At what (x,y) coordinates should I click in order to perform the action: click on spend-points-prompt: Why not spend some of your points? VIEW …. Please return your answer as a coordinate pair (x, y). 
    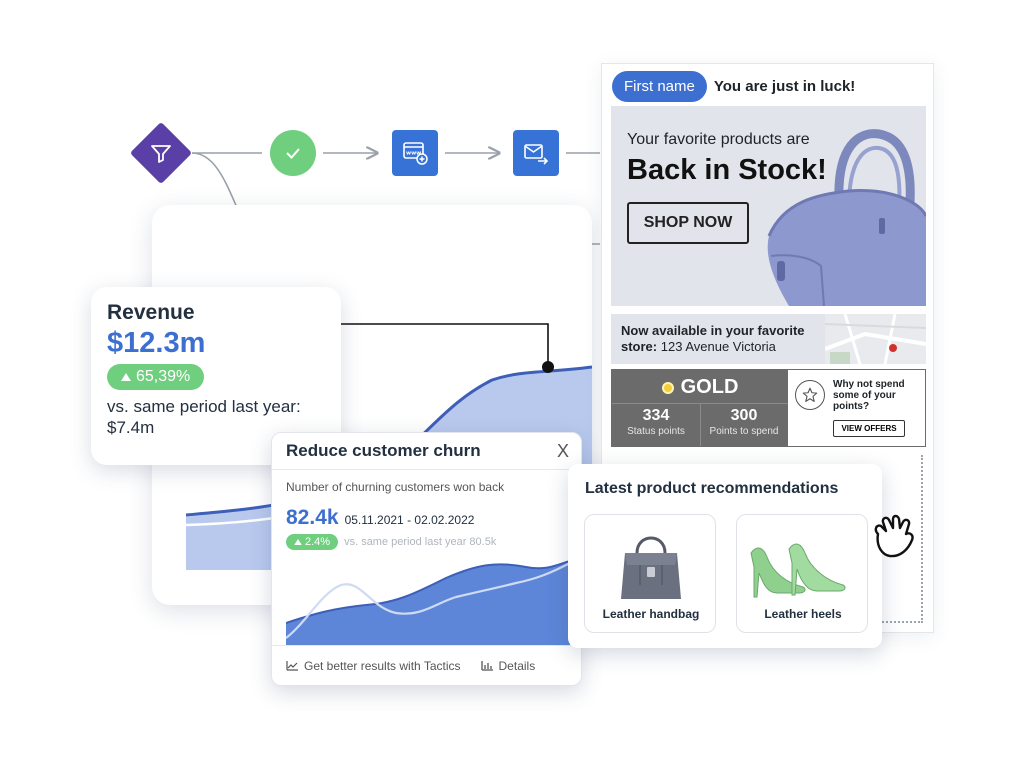
    Looking at the image, I should click on (856, 408).